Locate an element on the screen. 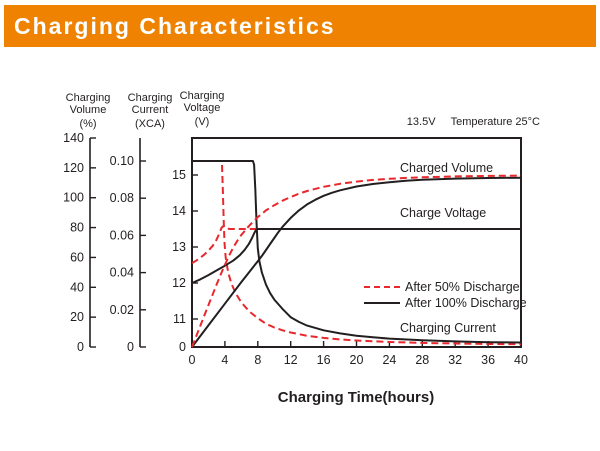 The image size is (600, 451). charging-current-tick-label: 0.10 is located at coordinates (122, 161).